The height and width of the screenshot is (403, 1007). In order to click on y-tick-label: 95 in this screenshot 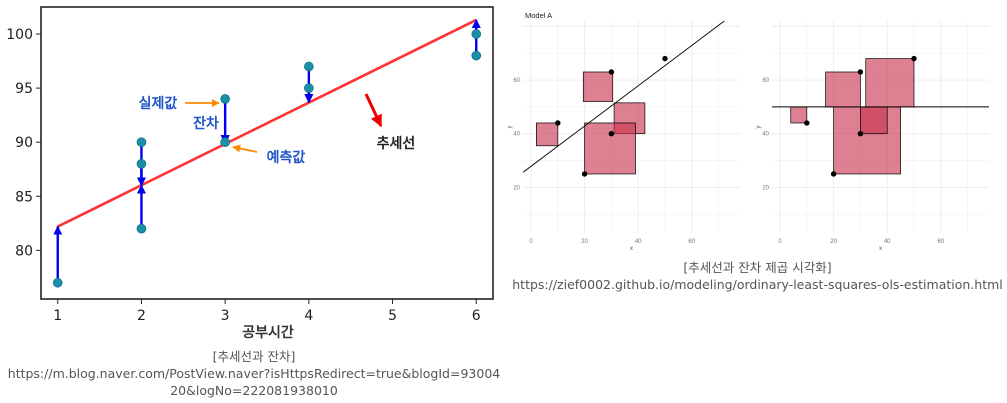, I will do `click(24, 89)`.